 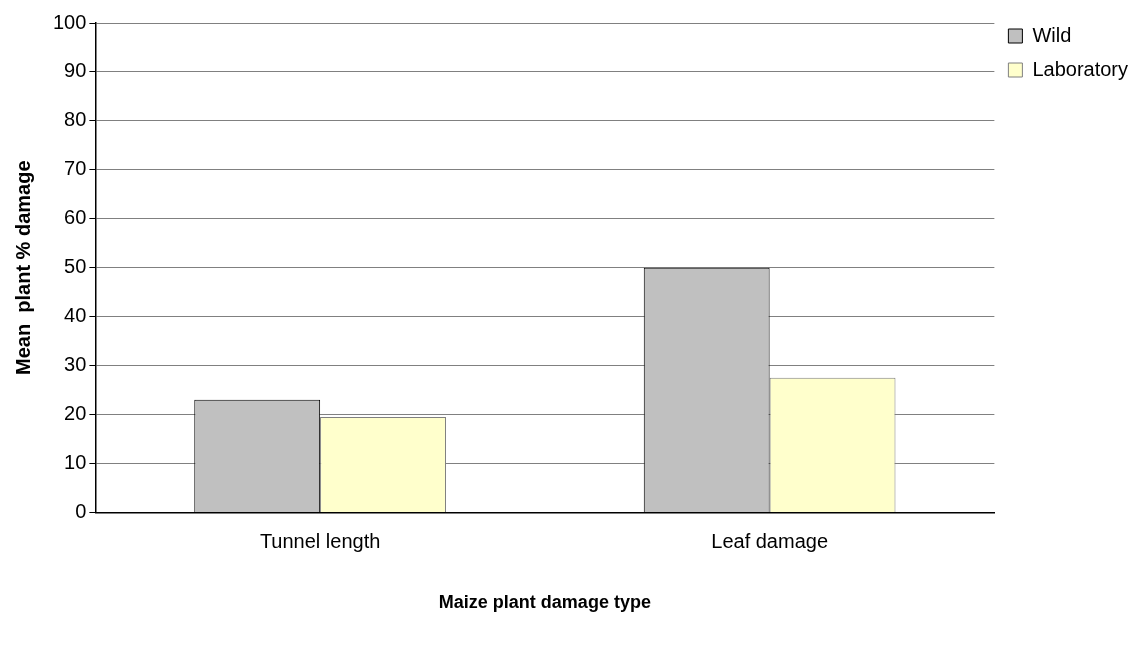 What do you see at coordinates (75, 168) in the screenshot?
I see `y-tick-label: 70` at bounding box center [75, 168].